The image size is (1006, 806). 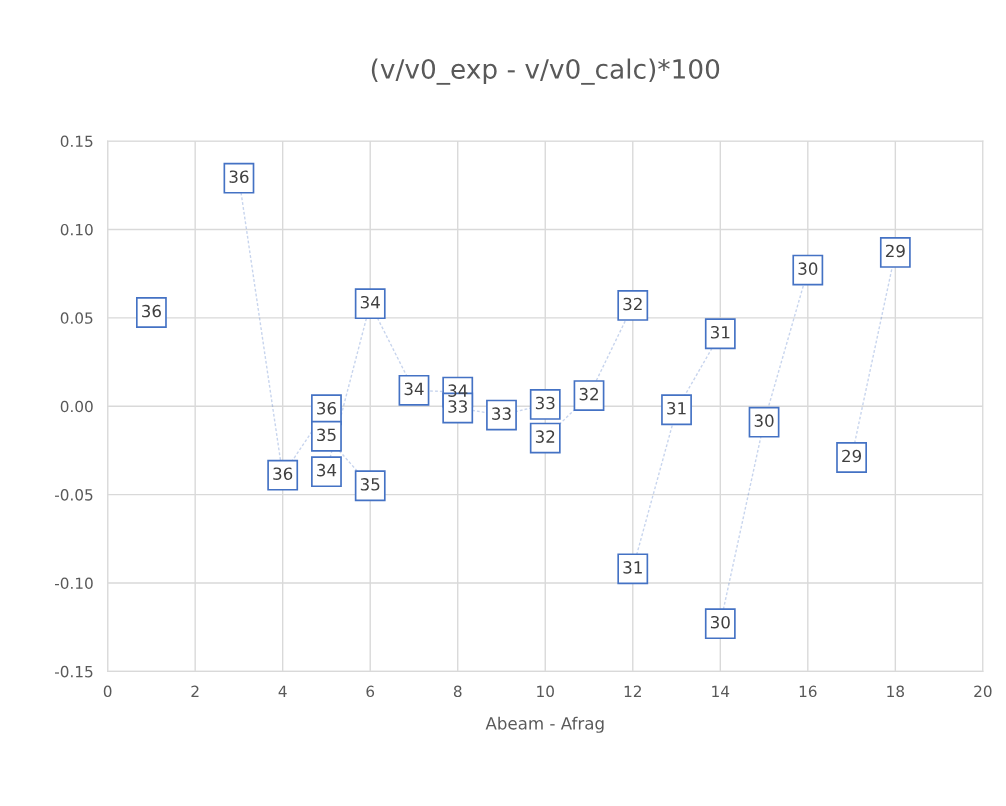 What do you see at coordinates (76, 141) in the screenshot?
I see `y-tick-label: 0.15` at bounding box center [76, 141].